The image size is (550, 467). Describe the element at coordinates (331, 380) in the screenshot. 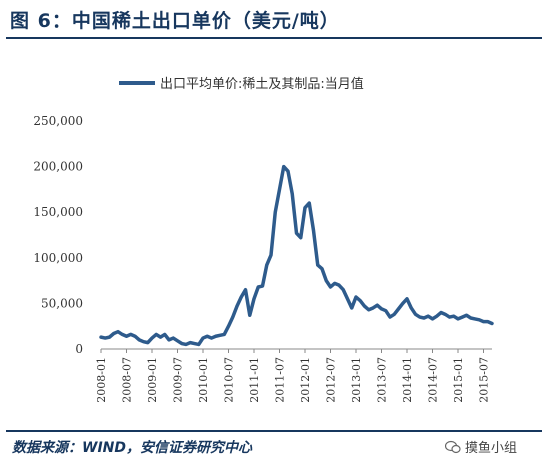

I see `x-tick-label: 2012-07` at that location.